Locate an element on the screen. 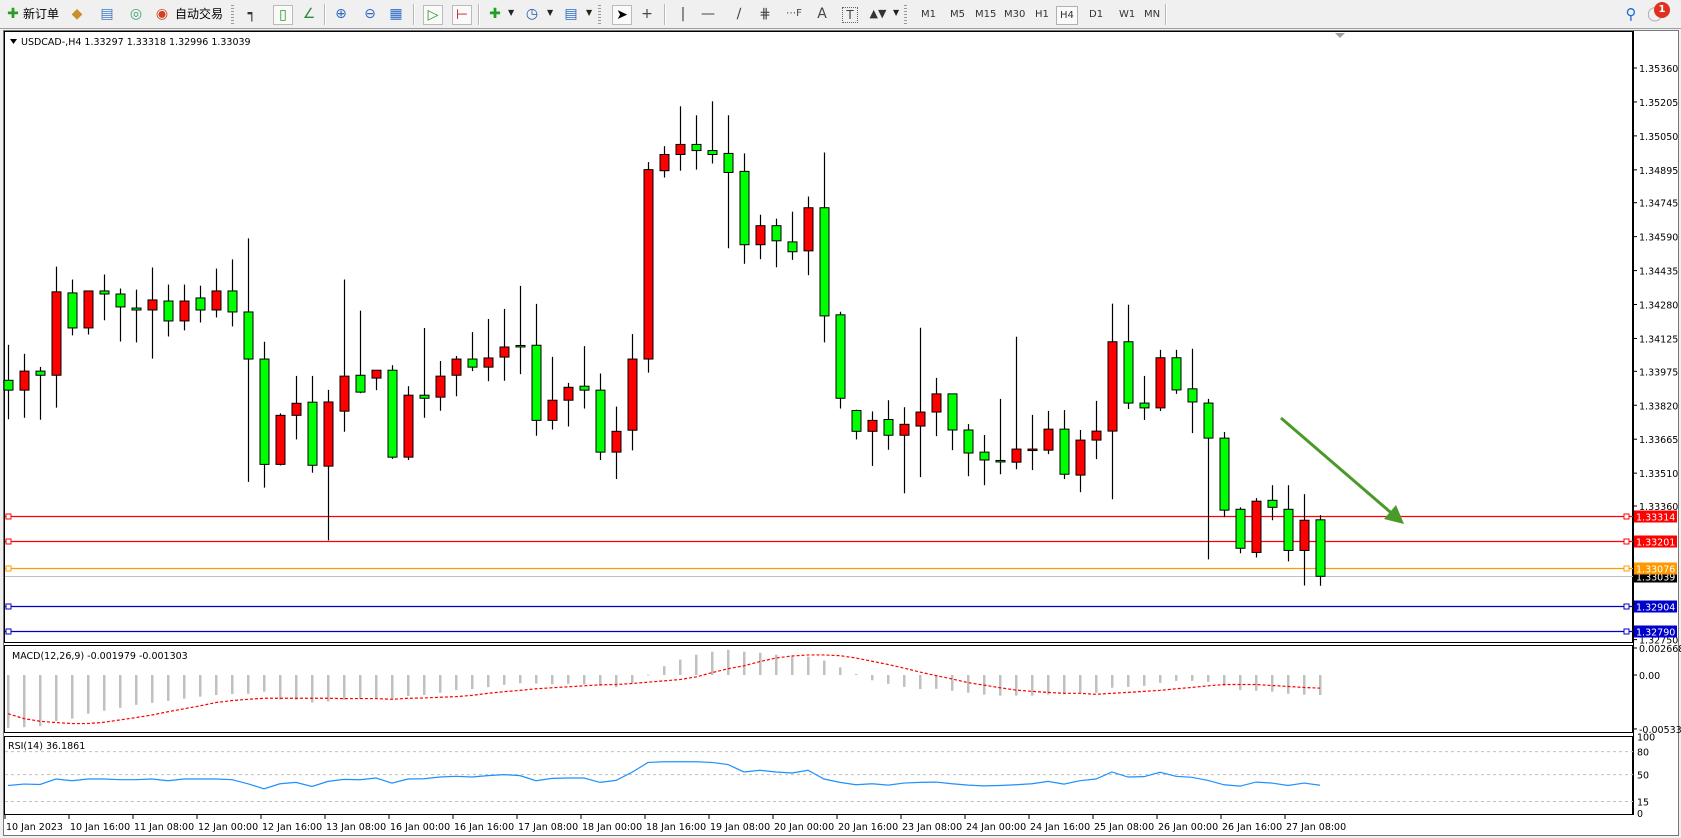 The height and width of the screenshot is (838, 1681). chart-shift-icon: ⊢ is located at coordinates (462, 15).